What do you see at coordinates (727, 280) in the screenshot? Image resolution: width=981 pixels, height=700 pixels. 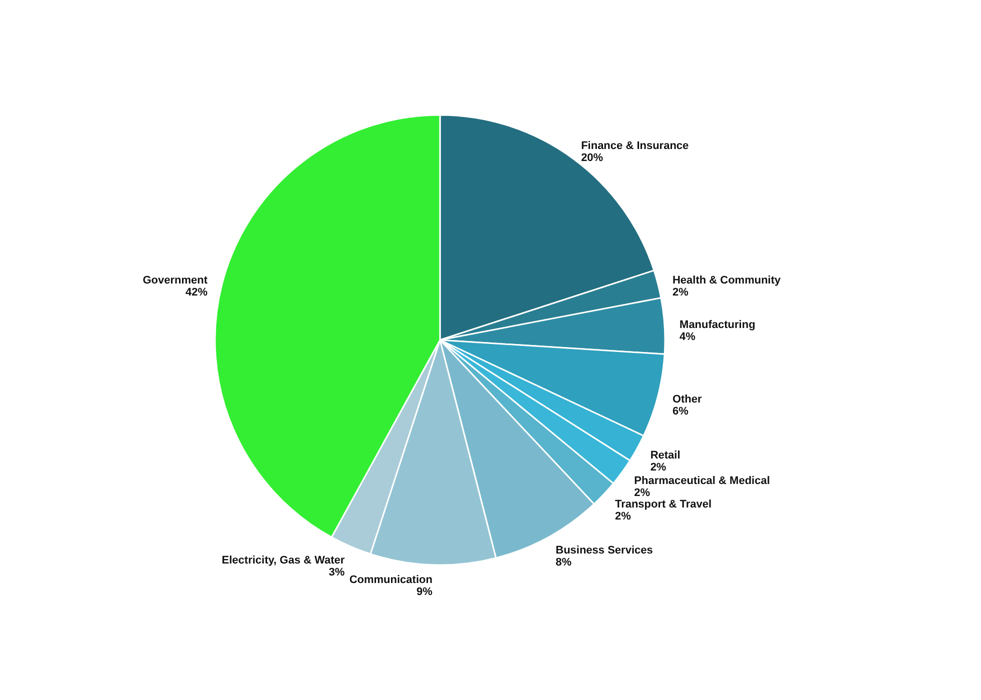 I see `slice-label: Health & Community` at bounding box center [727, 280].